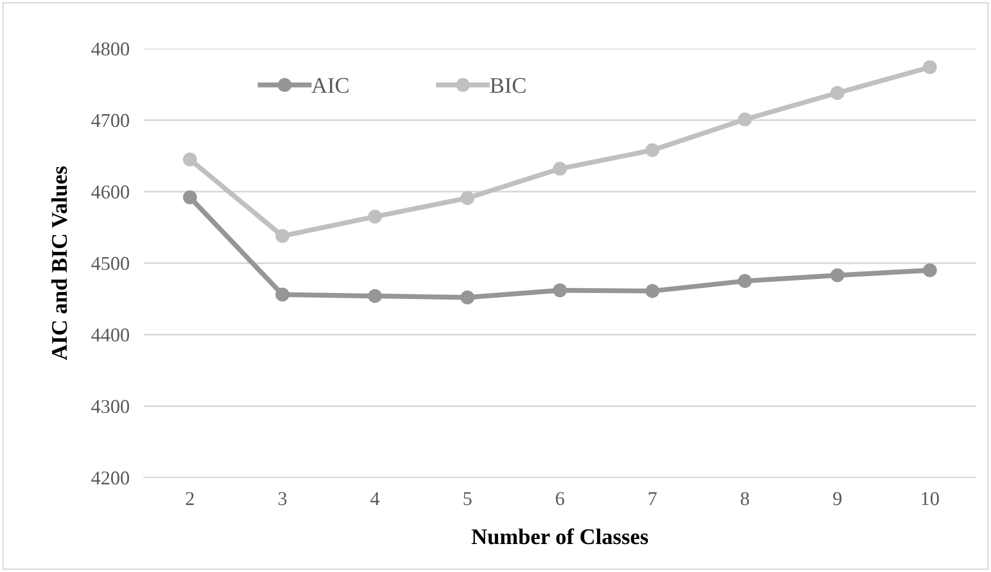 The image size is (991, 572). What do you see at coordinates (110, 335) in the screenshot?
I see `y-tick-label: 4400` at bounding box center [110, 335].